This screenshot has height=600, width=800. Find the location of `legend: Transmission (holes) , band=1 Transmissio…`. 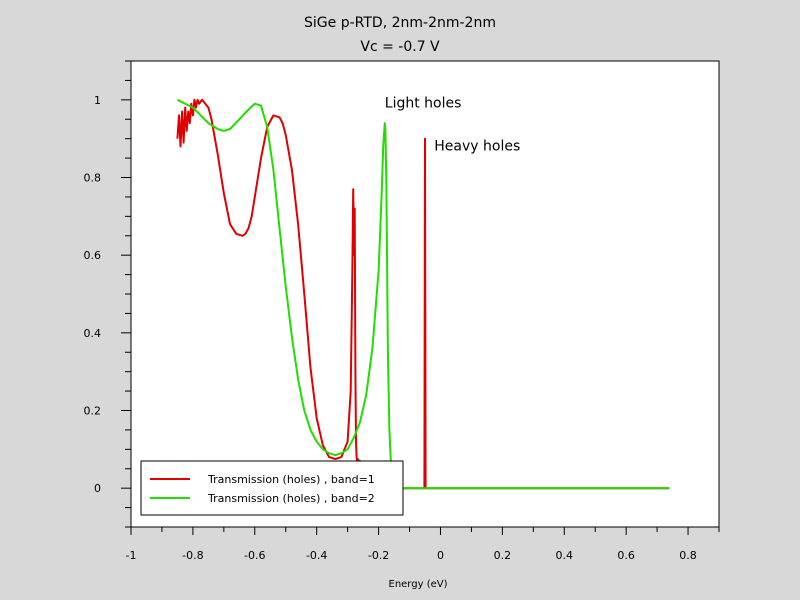

legend: Transmission (holes) , band=1 Transmissio… is located at coordinates (272, 488).